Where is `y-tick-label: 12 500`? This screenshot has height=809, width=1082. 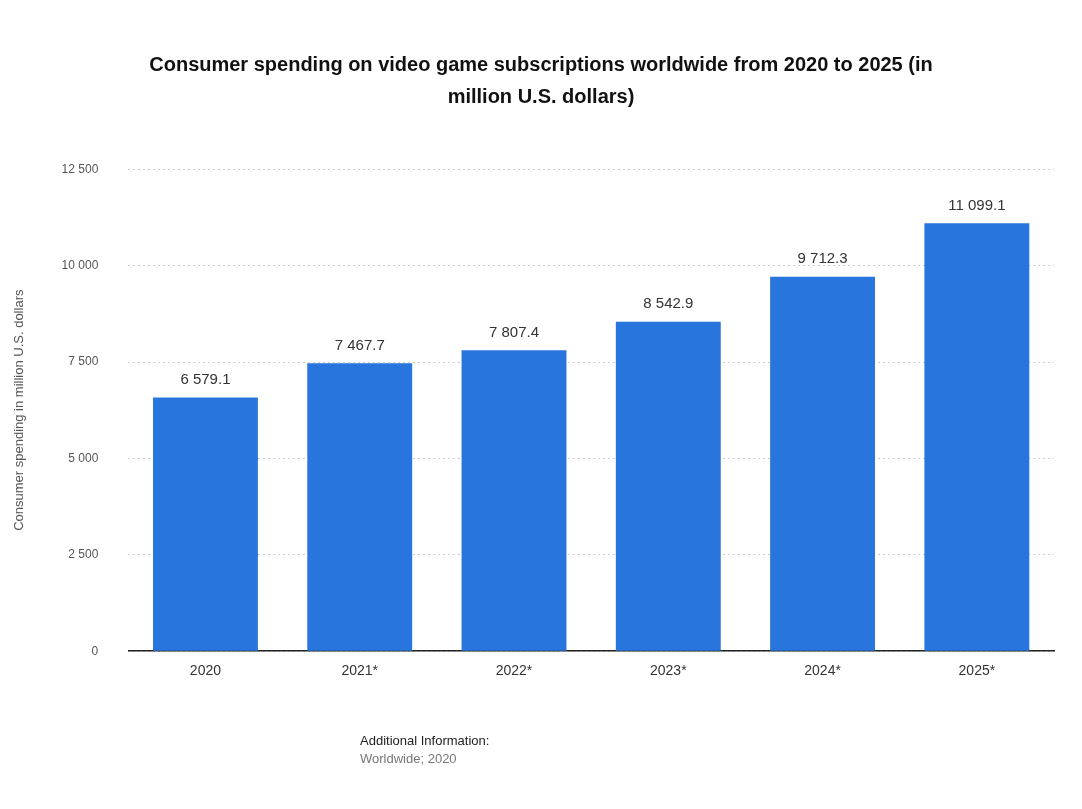
y-tick-label: 12 500 is located at coordinates (80, 168).